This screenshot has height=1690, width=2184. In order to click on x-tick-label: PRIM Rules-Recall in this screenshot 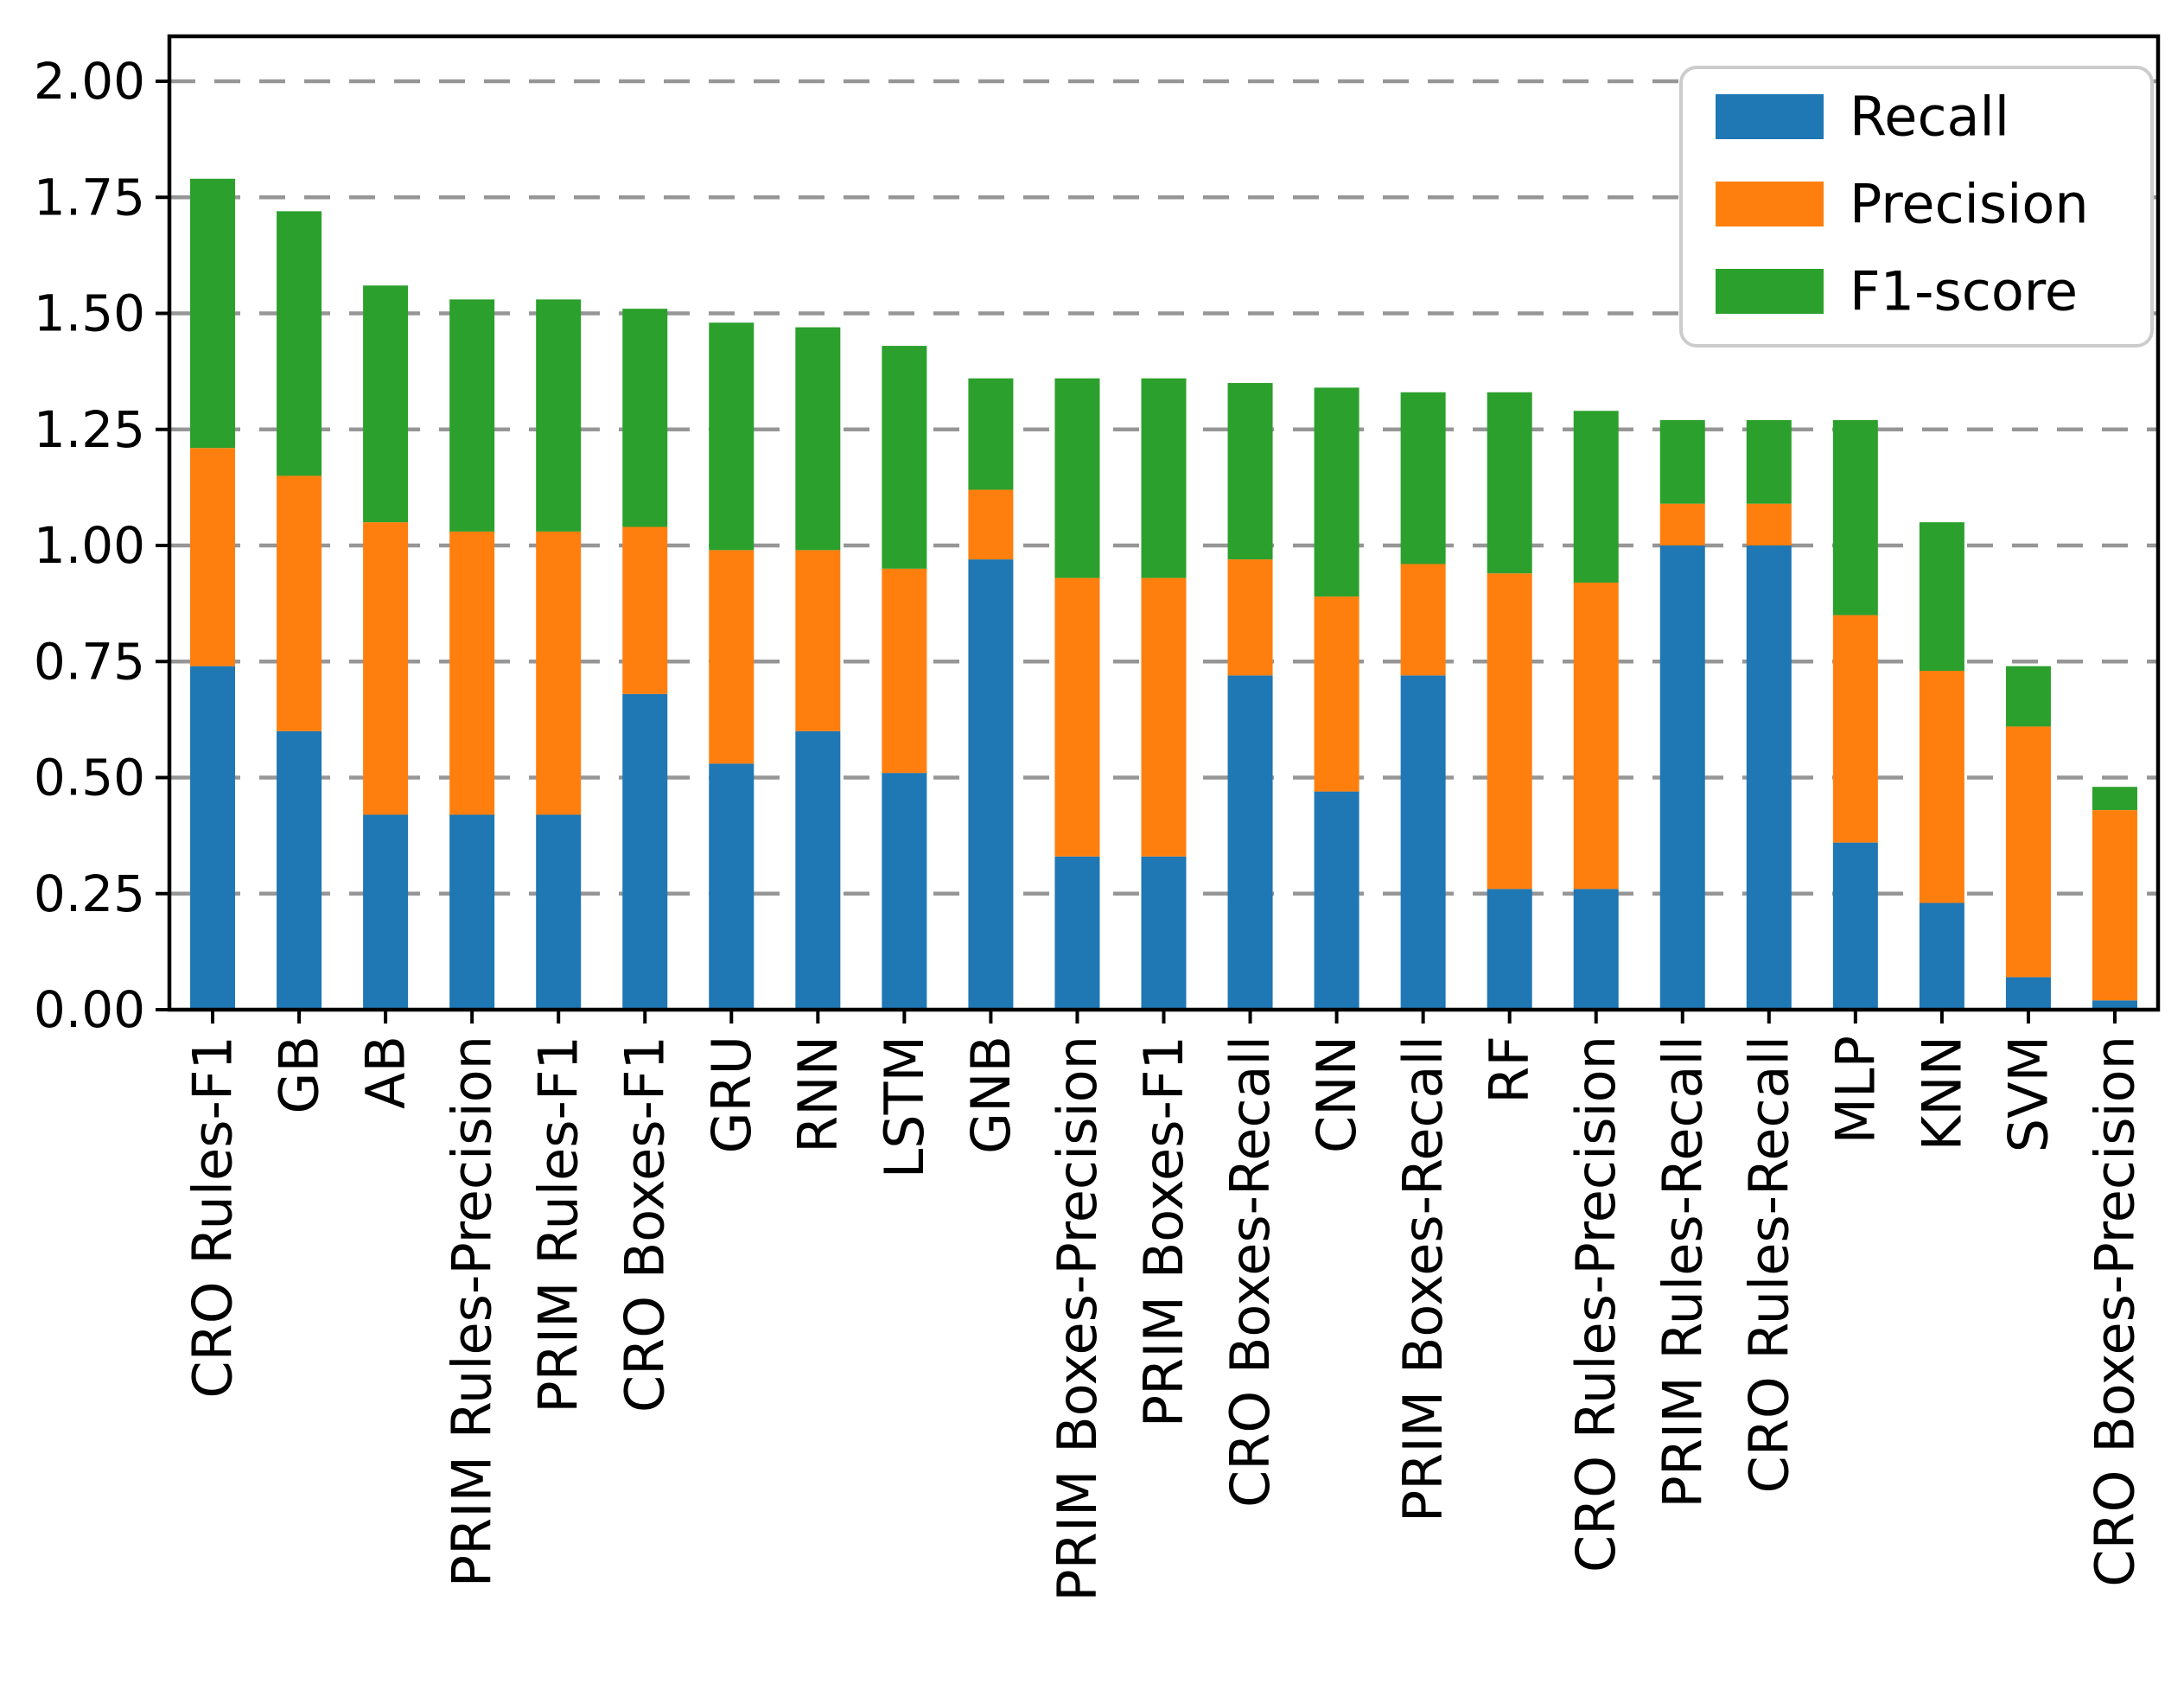, I will do `click(1682, 1272)`.